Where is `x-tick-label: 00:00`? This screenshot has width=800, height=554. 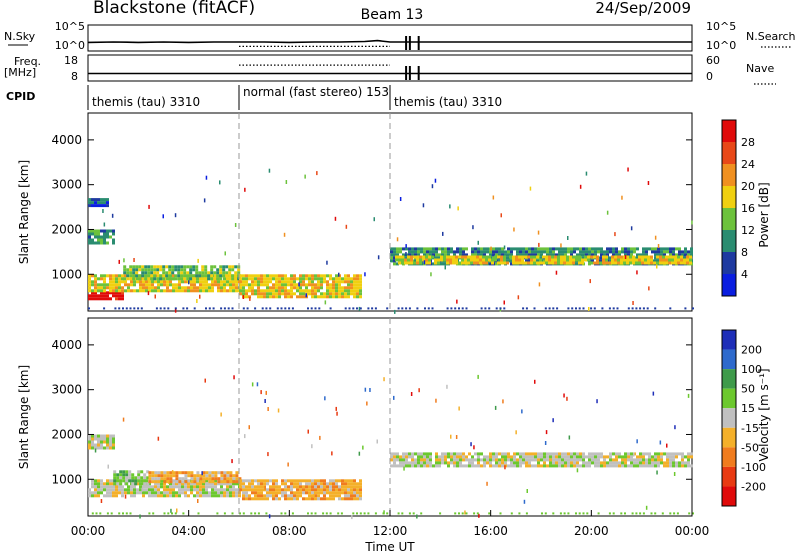
x-tick-label: 00:00 is located at coordinates (692, 531).